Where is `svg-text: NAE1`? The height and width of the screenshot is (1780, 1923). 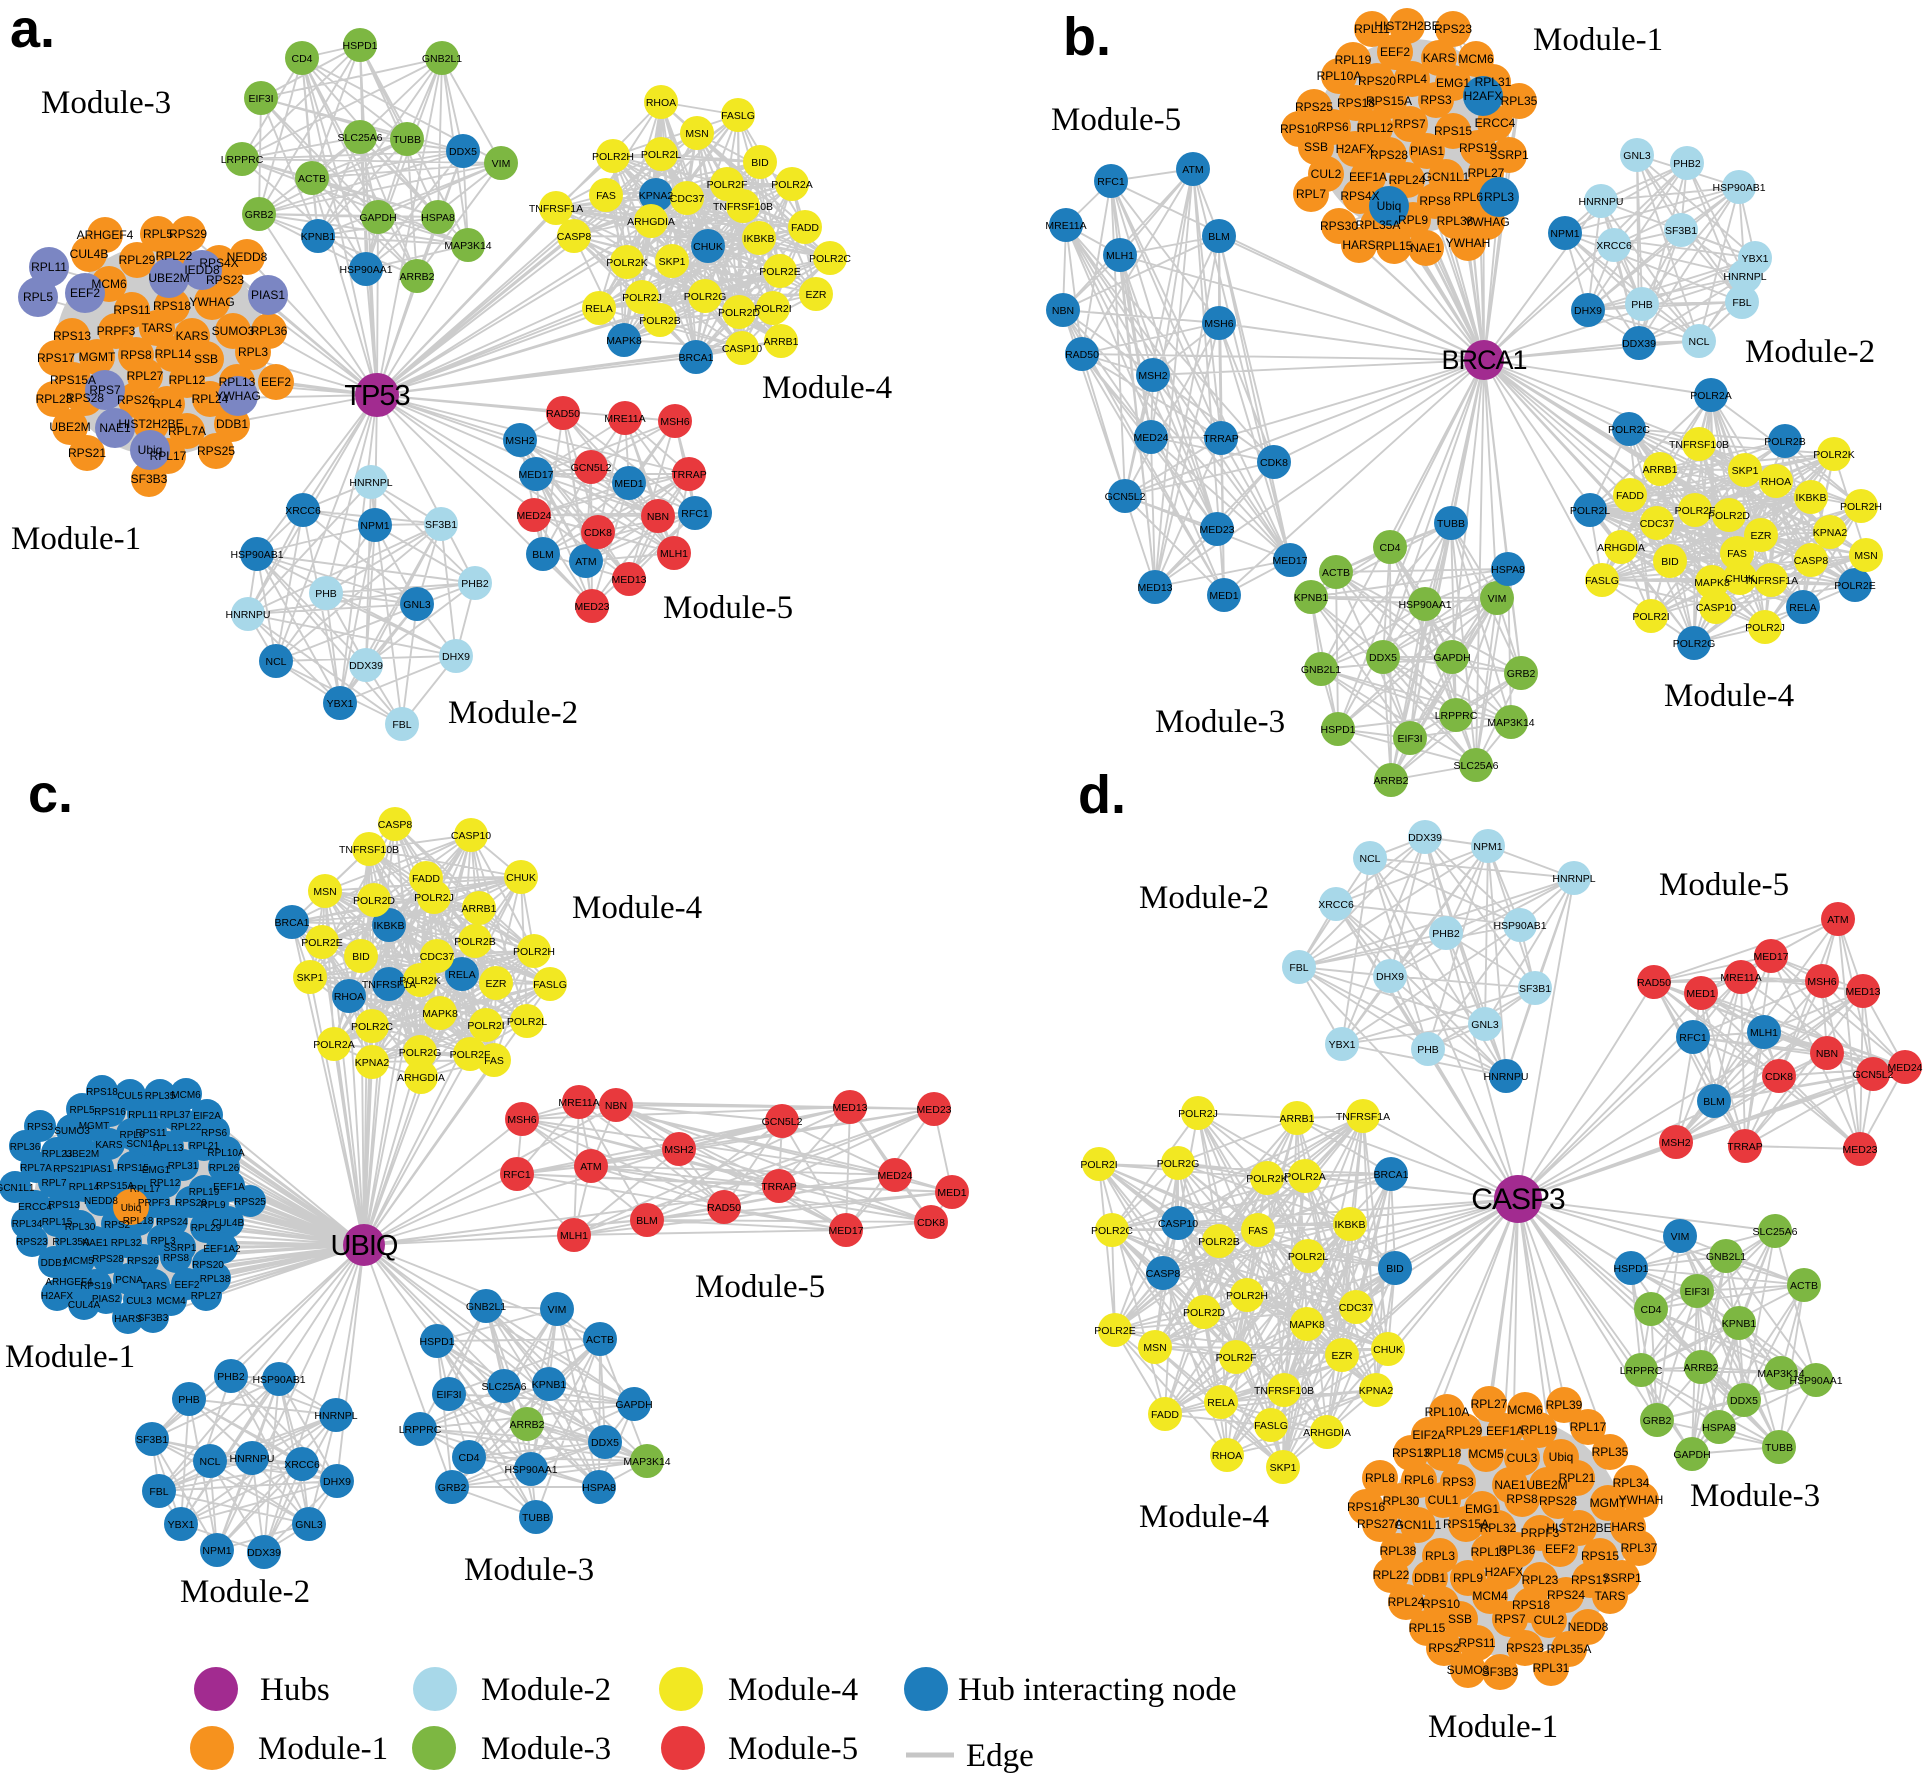 svg-text: NAE1 is located at coordinates (1426, 248).